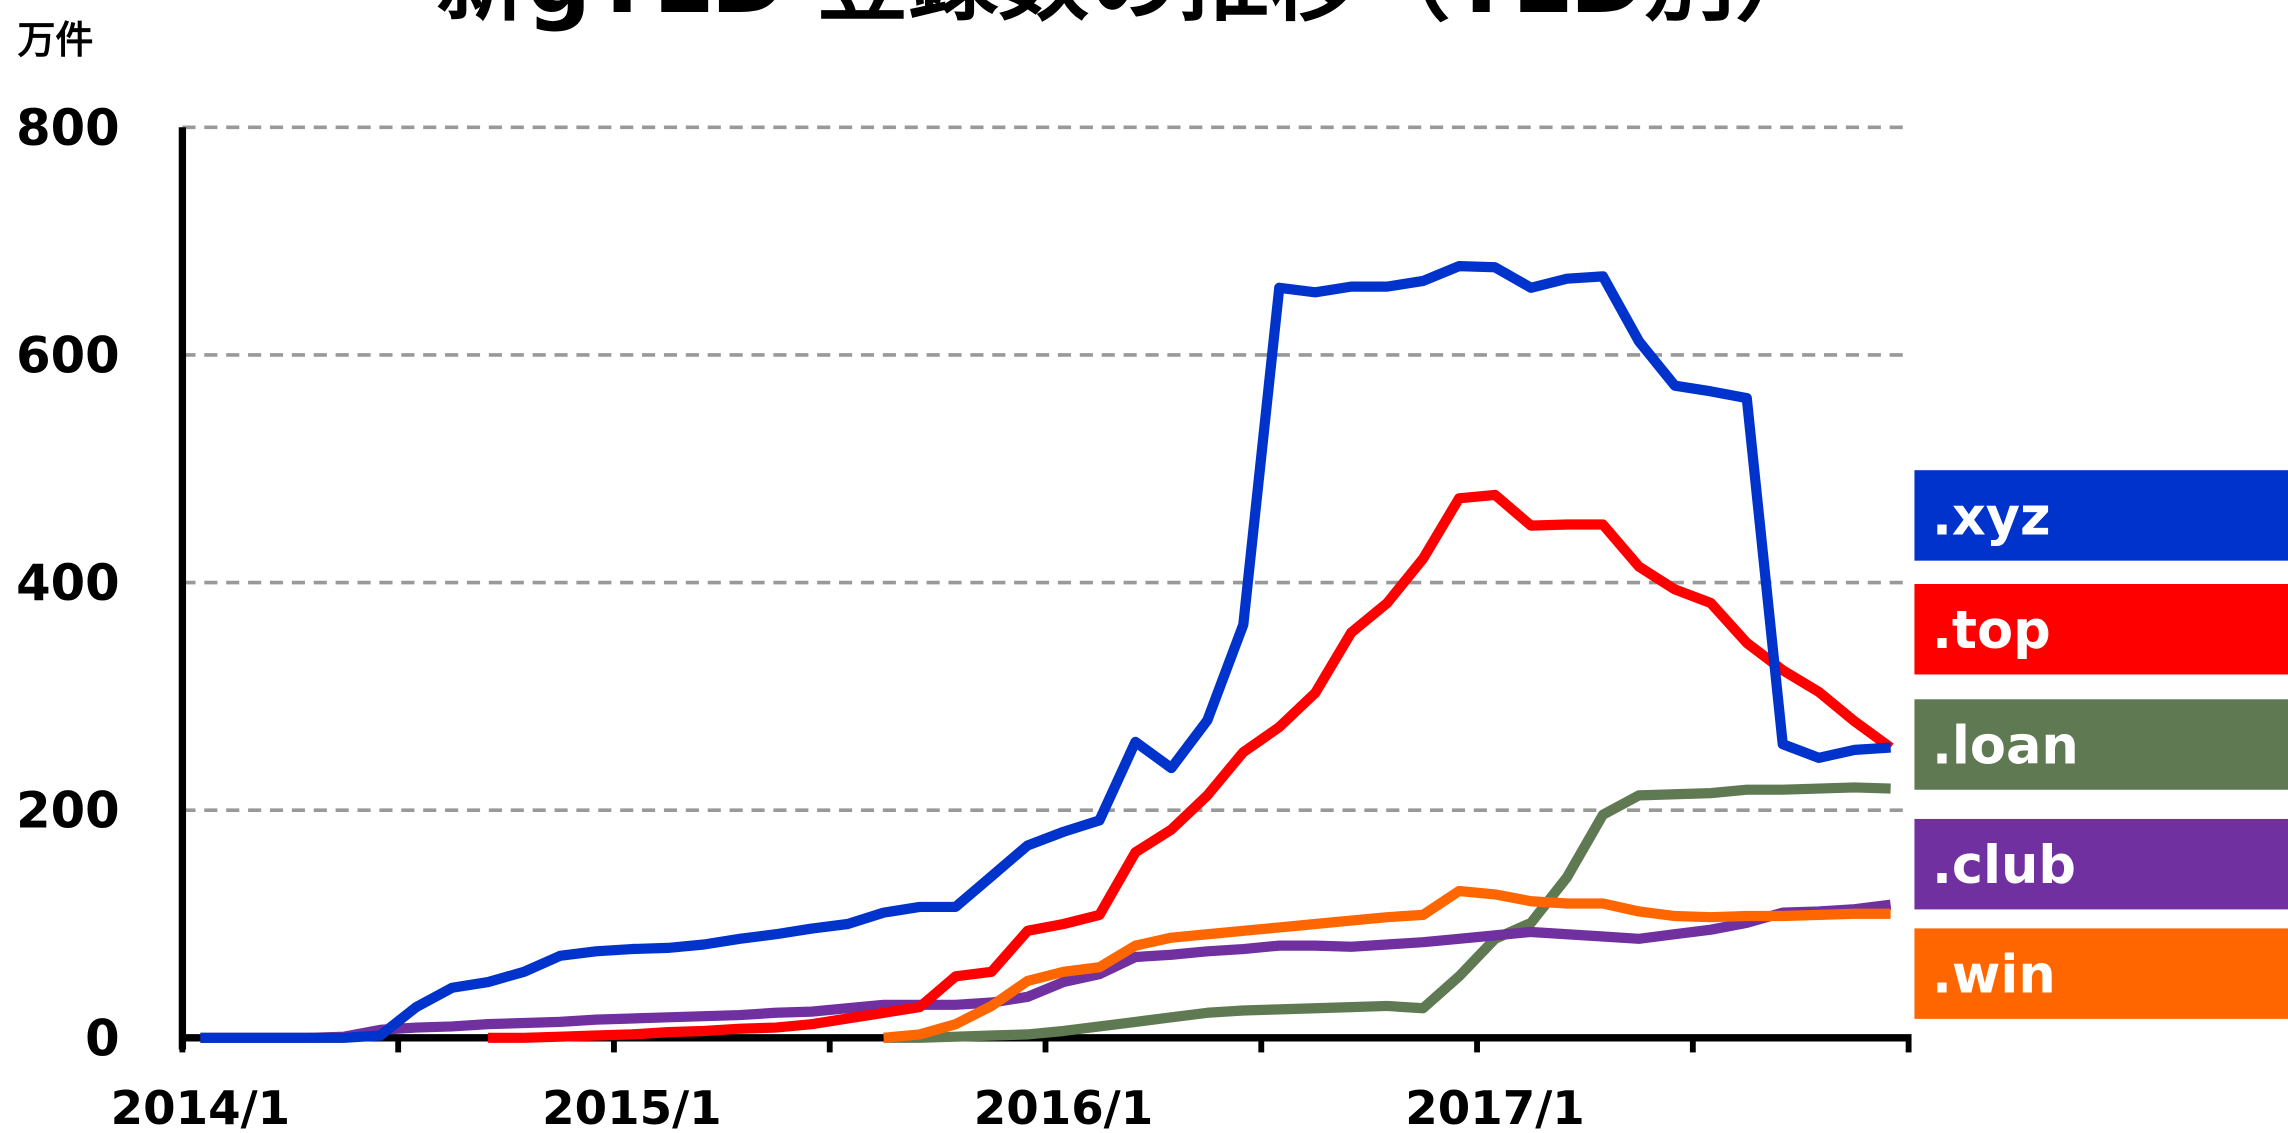 The height and width of the screenshot is (1133, 2288). Describe the element at coordinates (631, 1107) in the screenshot. I see `x-tick-label: 2015/1` at that location.